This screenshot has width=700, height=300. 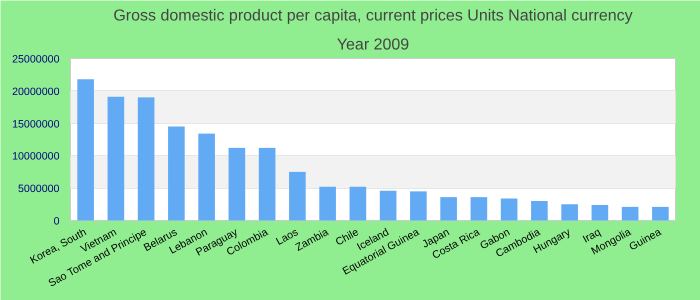 I want to click on y-tick-label: 15000000, so click(x=36, y=124).